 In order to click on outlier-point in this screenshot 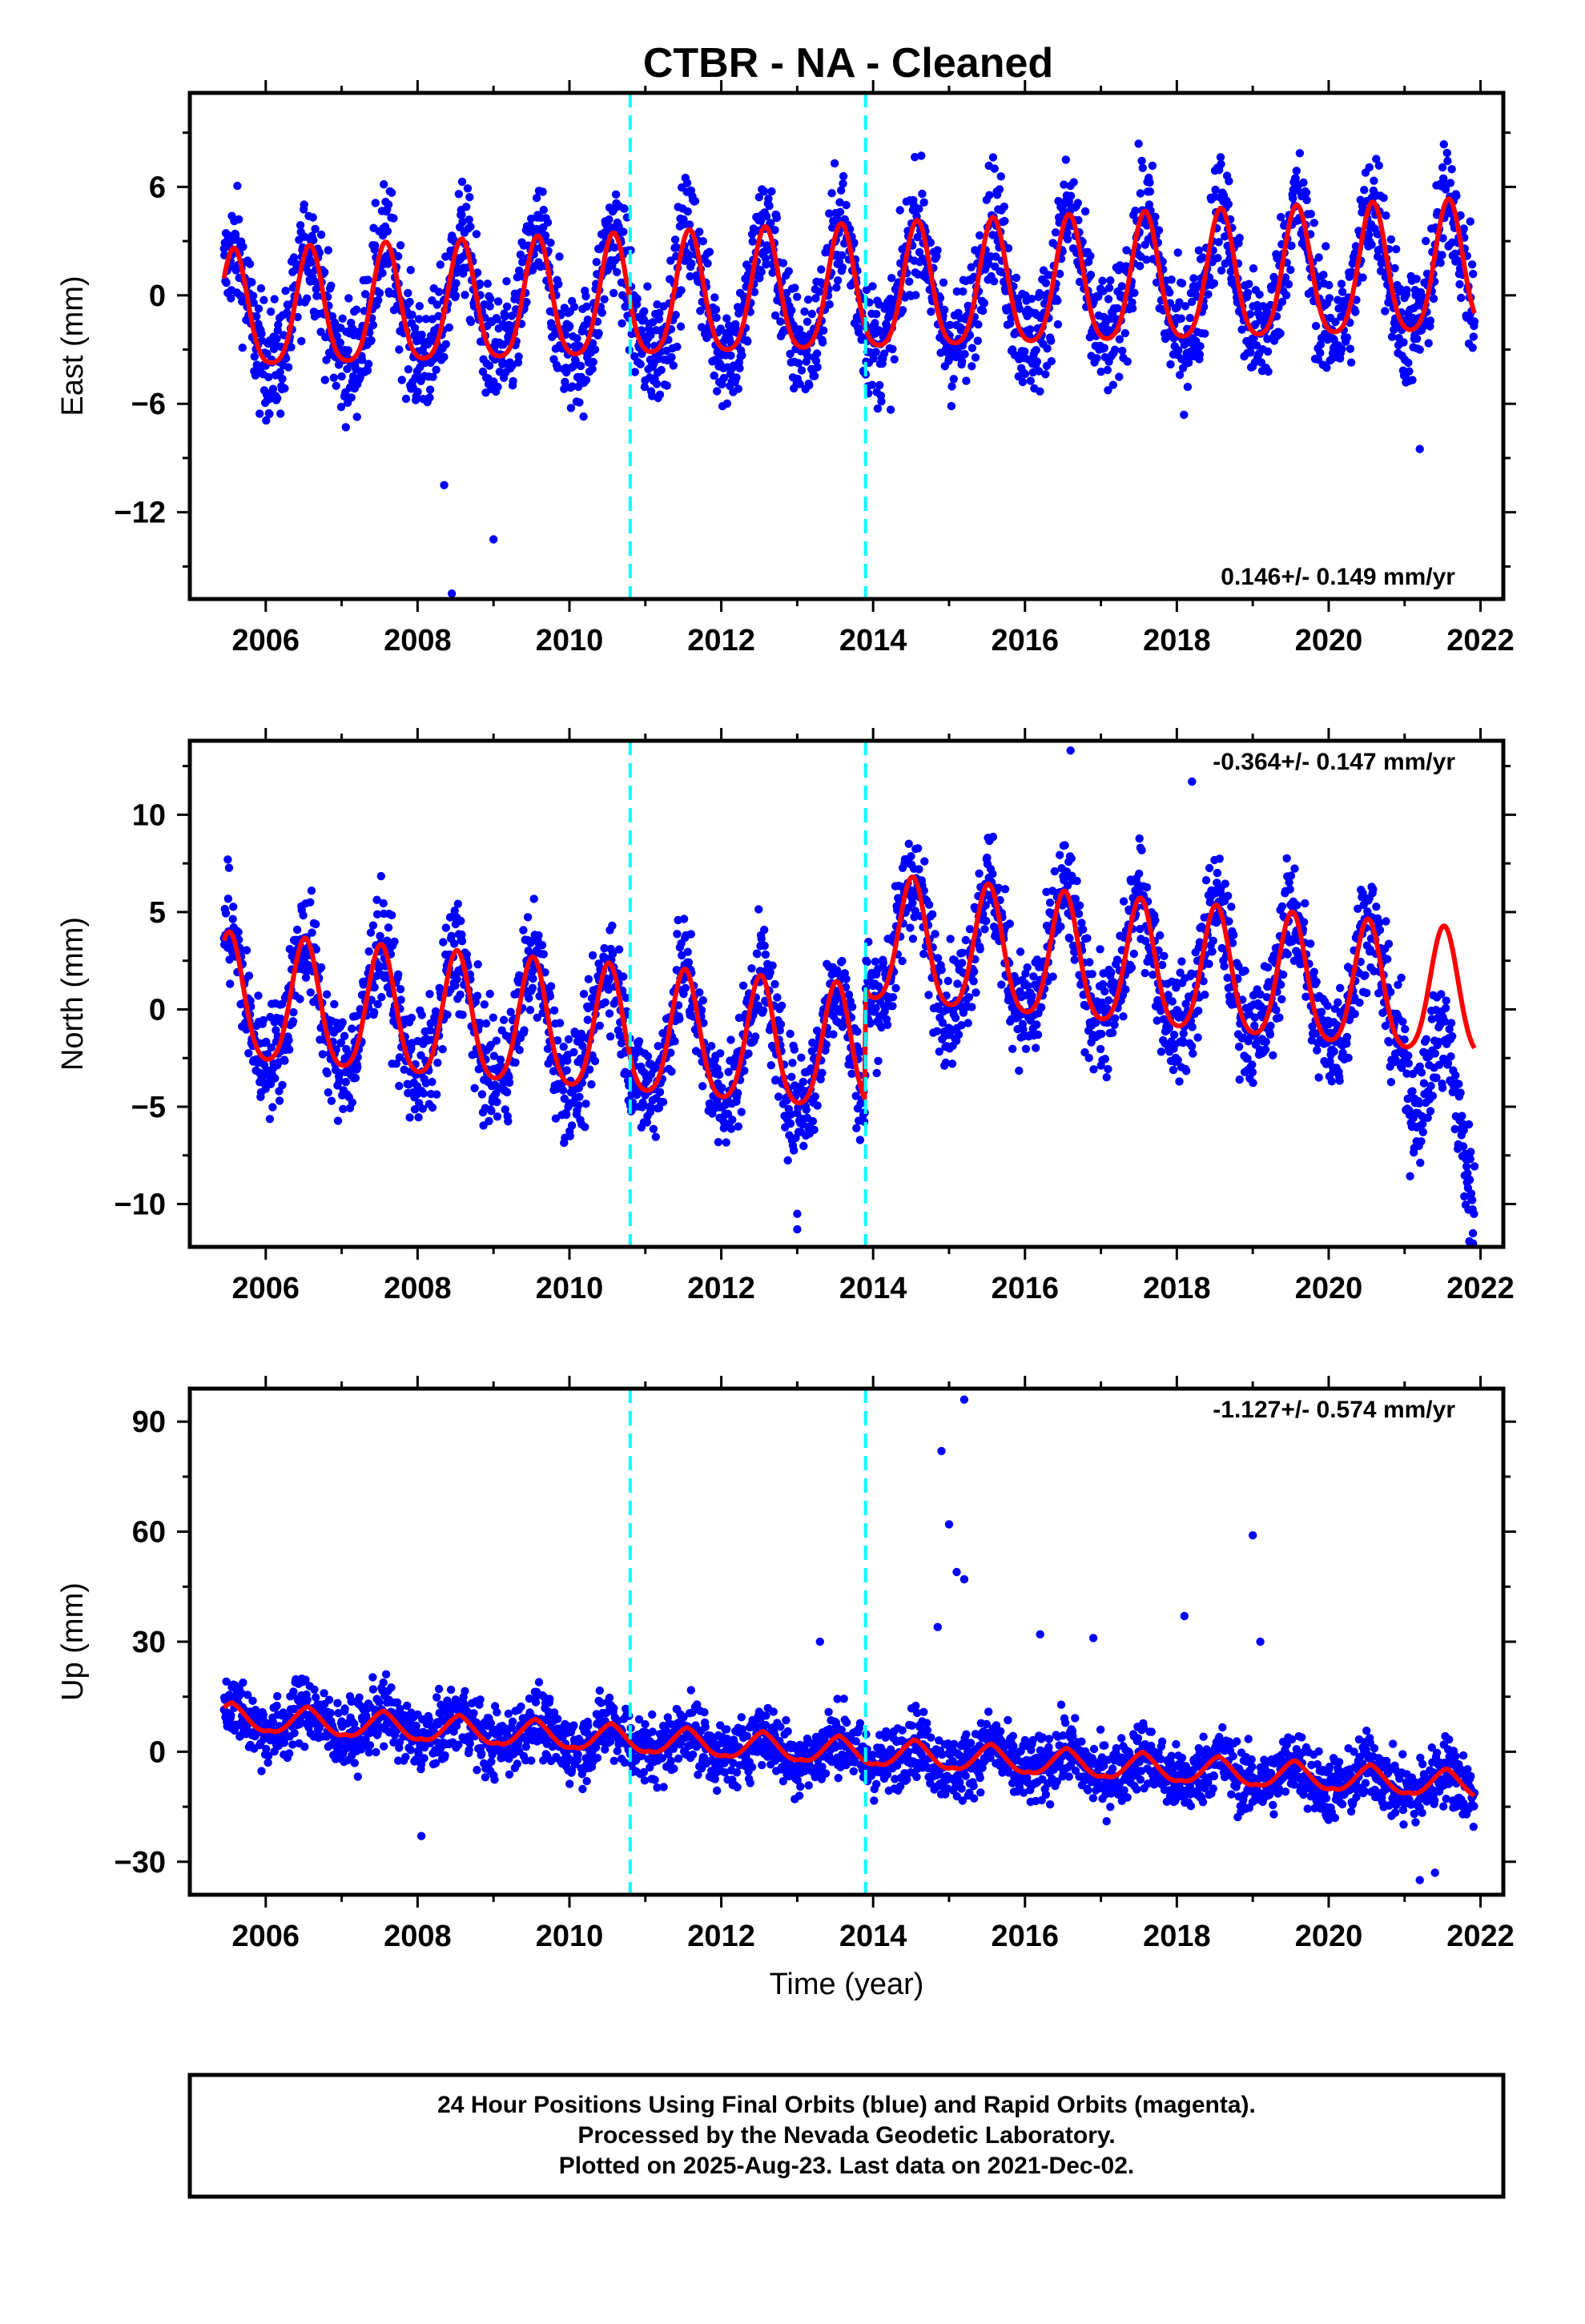, I will do `click(444, 484)`.